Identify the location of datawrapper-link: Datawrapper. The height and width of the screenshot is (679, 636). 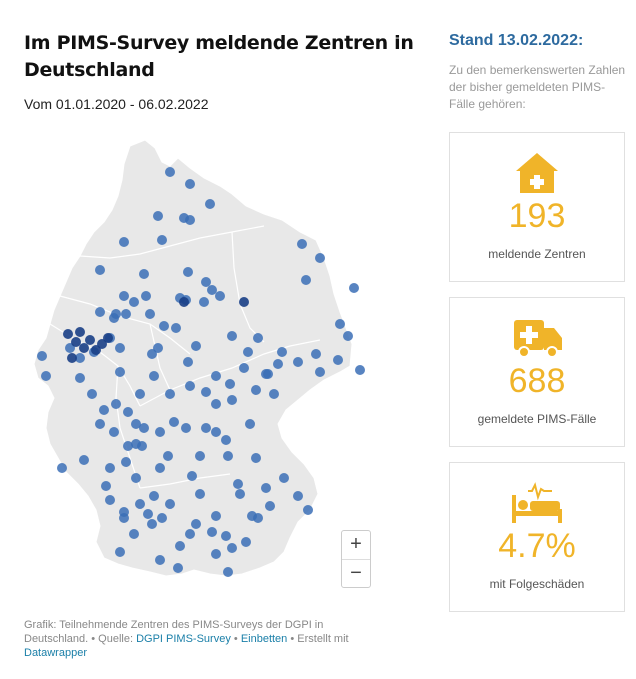
(55, 653).